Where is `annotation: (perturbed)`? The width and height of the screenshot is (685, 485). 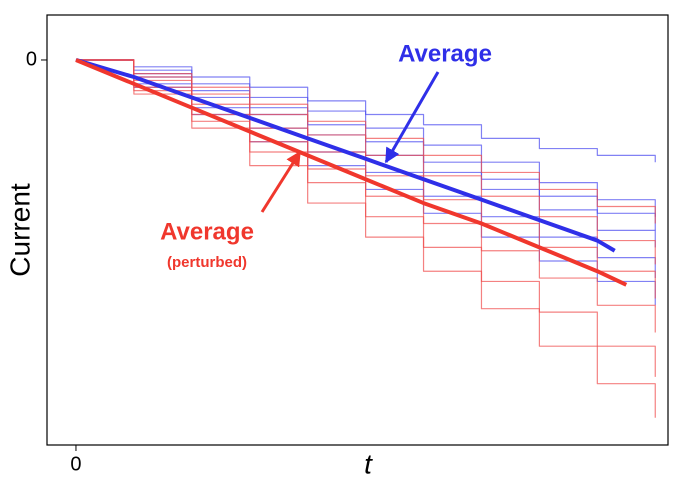
annotation: (perturbed) is located at coordinates (207, 262).